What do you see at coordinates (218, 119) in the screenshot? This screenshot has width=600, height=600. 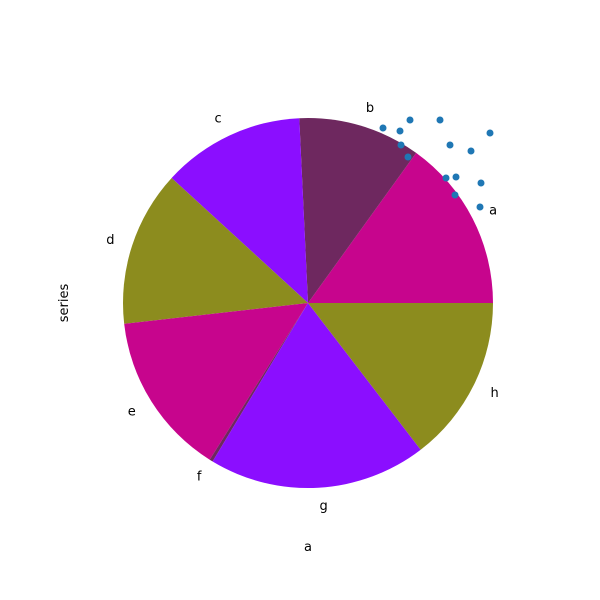 I see `pie-label-c: c` at bounding box center [218, 119].